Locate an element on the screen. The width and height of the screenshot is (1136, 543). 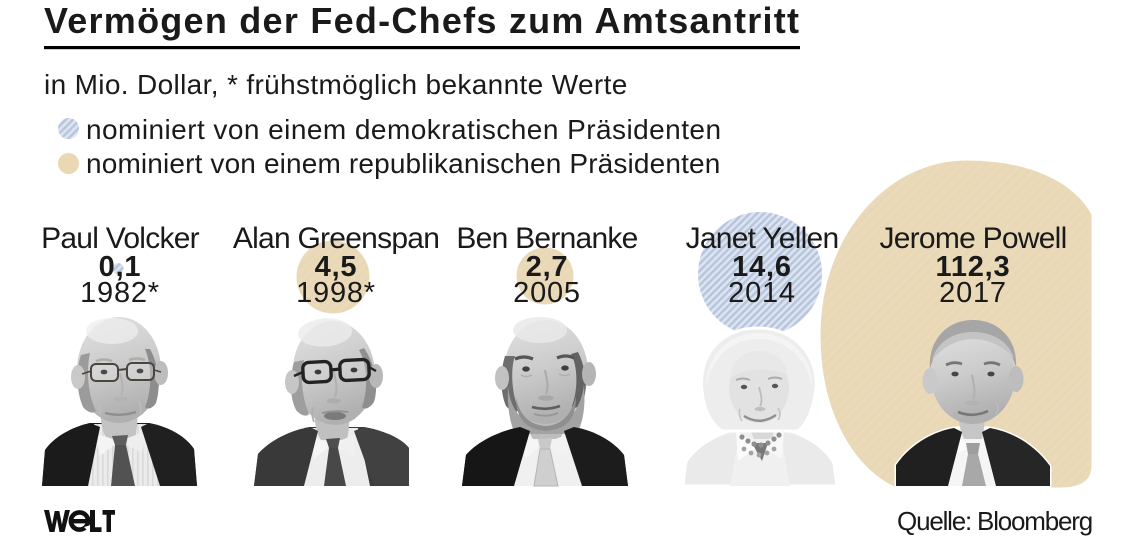
svg-text: Paul Volcker is located at coordinates (120, 238).